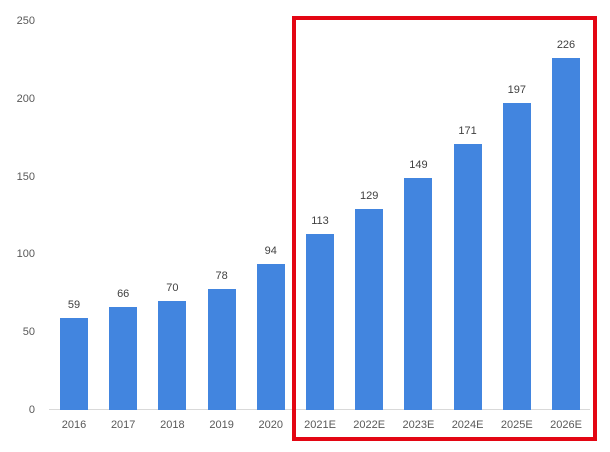 This screenshot has height=452, width=610. Describe the element at coordinates (467, 276) in the screenshot. I see `bar-2024e` at that location.